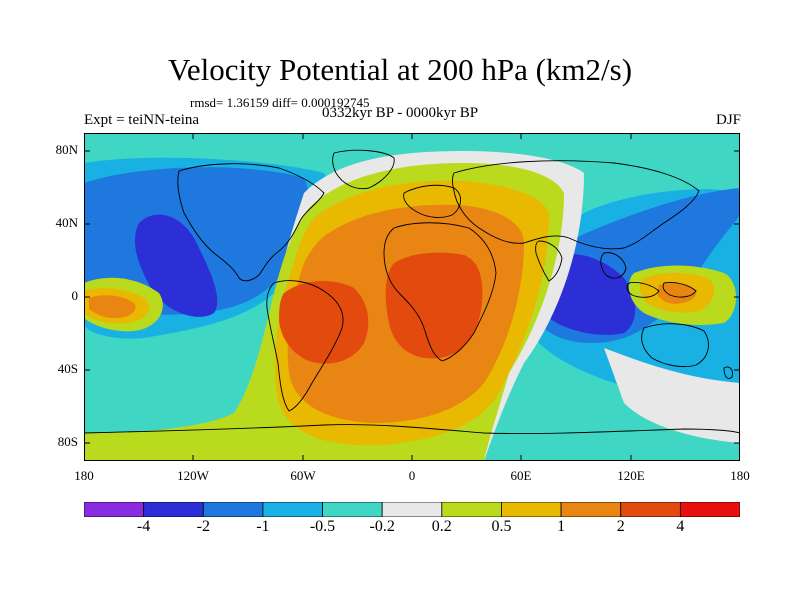 The image size is (800, 600). What do you see at coordinates (143, 526) in the screenshot?
I see `colorbar-label: -4` at bounding box center [143, 526].